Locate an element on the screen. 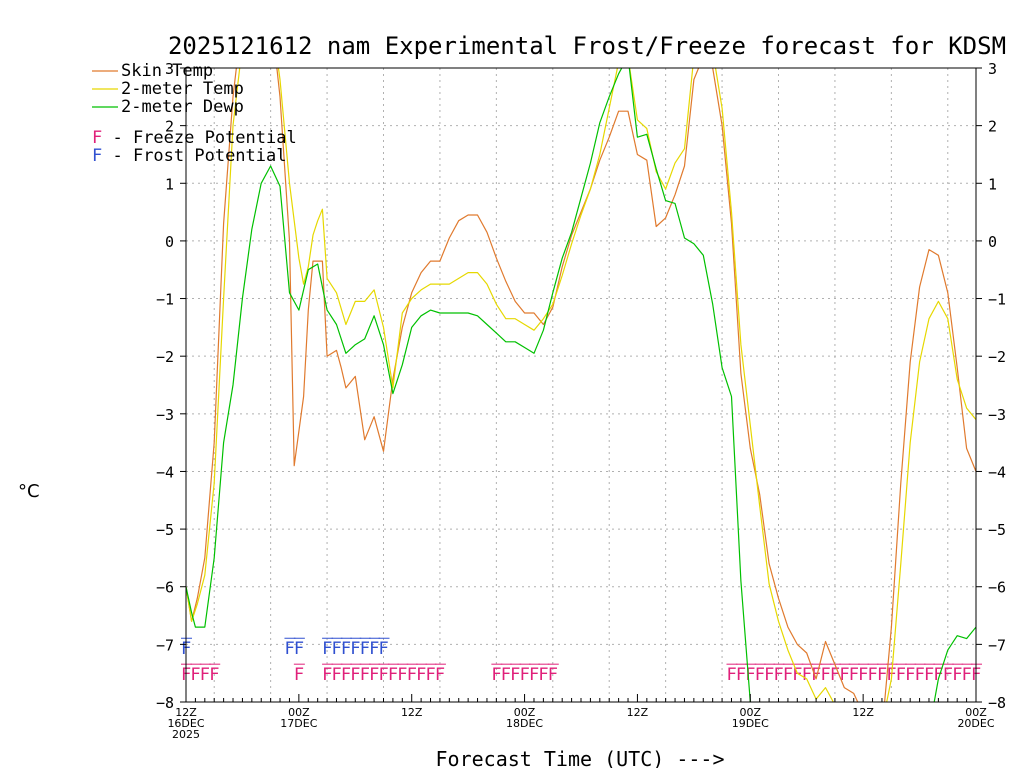  x-tick-label: 2025 is located at coordinates (186, 734).